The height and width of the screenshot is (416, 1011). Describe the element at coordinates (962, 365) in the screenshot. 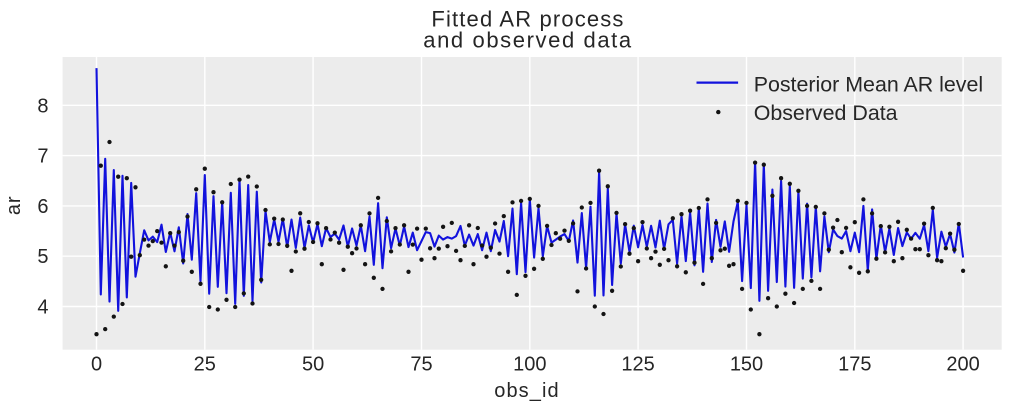

I see `svg-text: 200` at that location.